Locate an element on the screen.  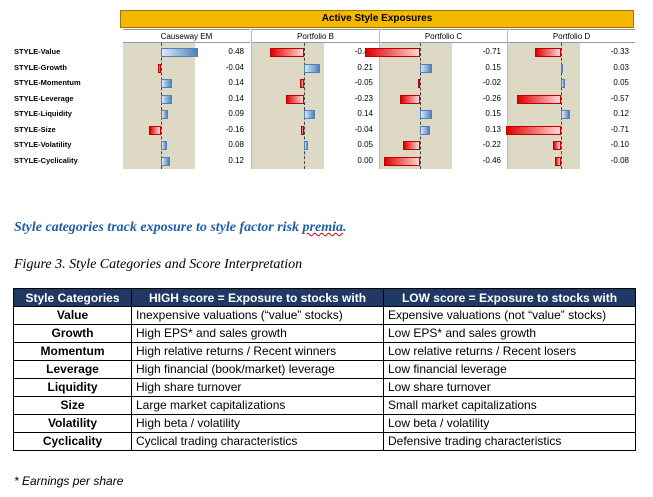
style-category-cell: Leverage is located at coordinates (72, 369).